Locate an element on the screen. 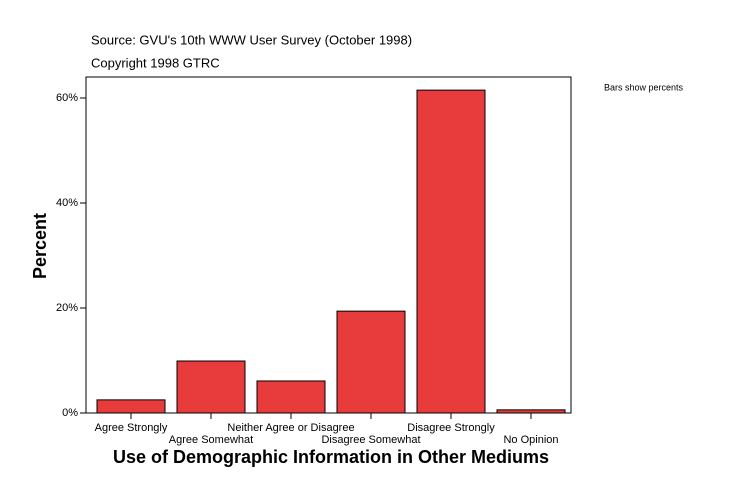 This screenshot has width=734, height=502. x-tick-label: No Opinion is located at coordinates (530, 440).